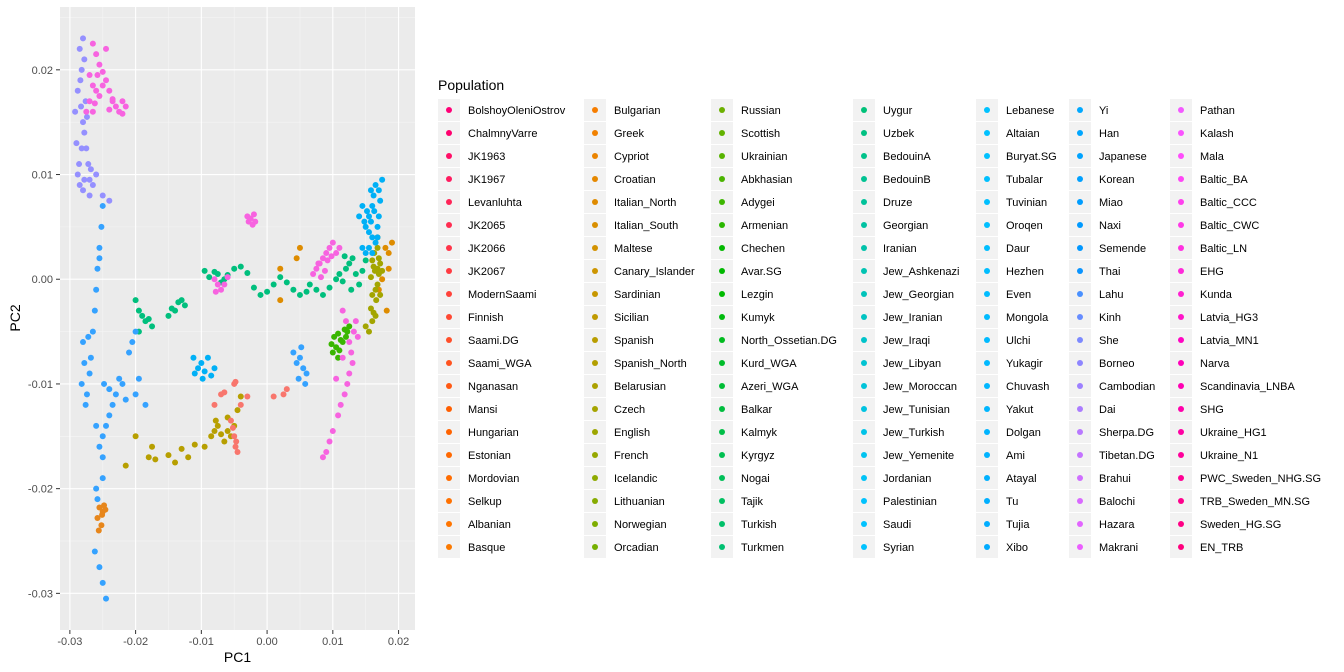 The height and width of the screenshot is (672, 1344). Describe the element at coordinates (906, 341) in the screenshot. I see `legend-label: Jew_Iraqi` at that location.